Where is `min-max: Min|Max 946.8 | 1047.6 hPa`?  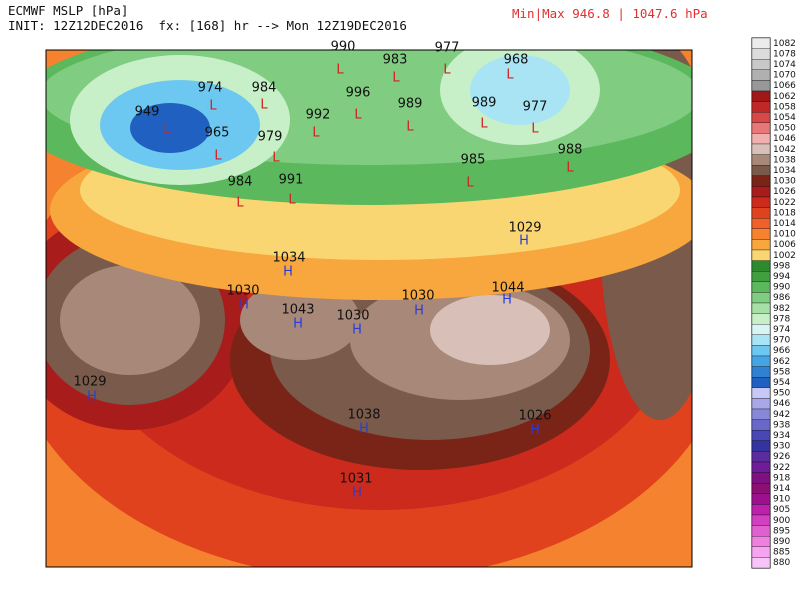 min-max: Min|Max 946.8 | 1047.6 hPa is located at coordinates (610, 13).